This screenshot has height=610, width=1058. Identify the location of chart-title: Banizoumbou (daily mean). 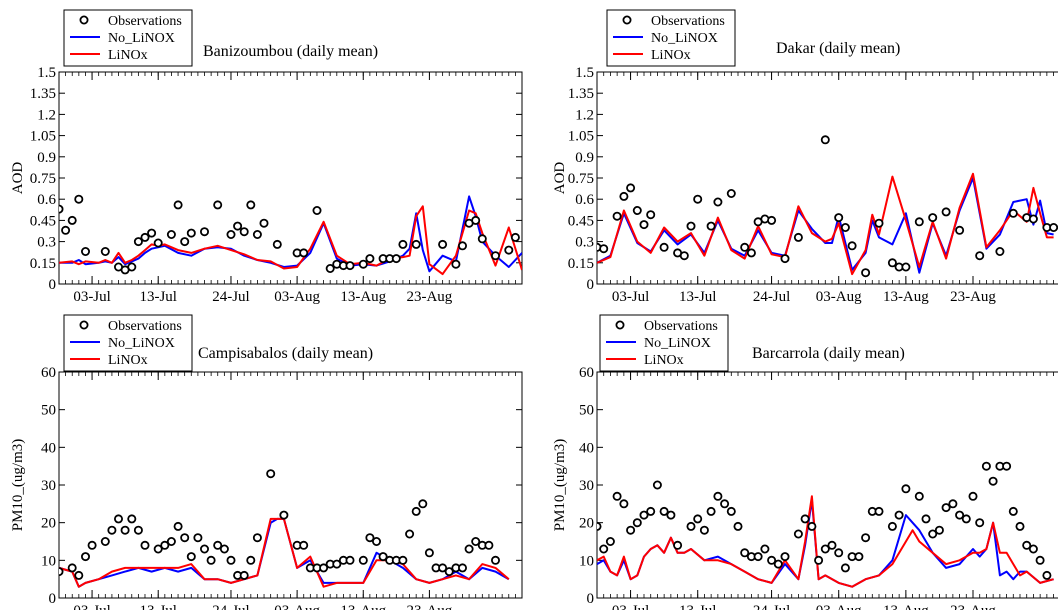
(290, 51).